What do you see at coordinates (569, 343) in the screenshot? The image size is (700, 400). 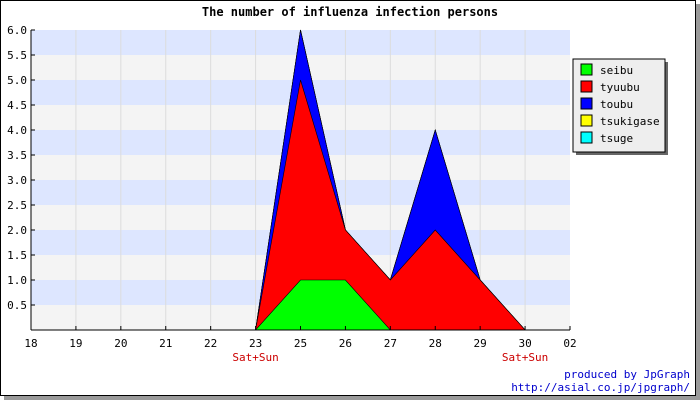 I see `x-tick-label: 02` at bounding box center [569, 343].